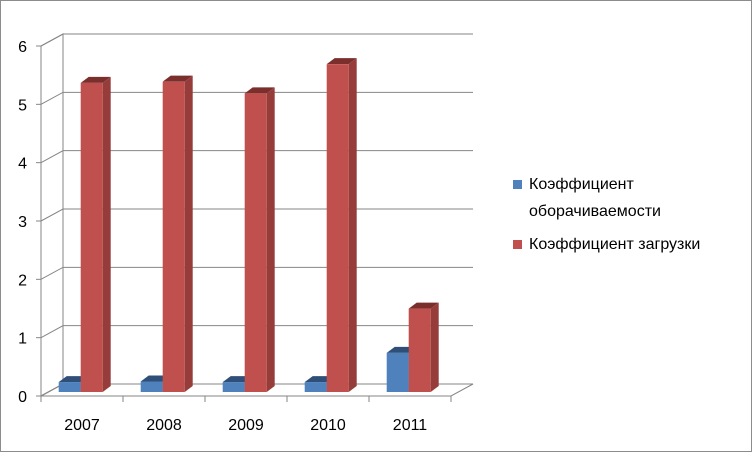  I want to click on bar-turnover-2007, so click(69, 387).